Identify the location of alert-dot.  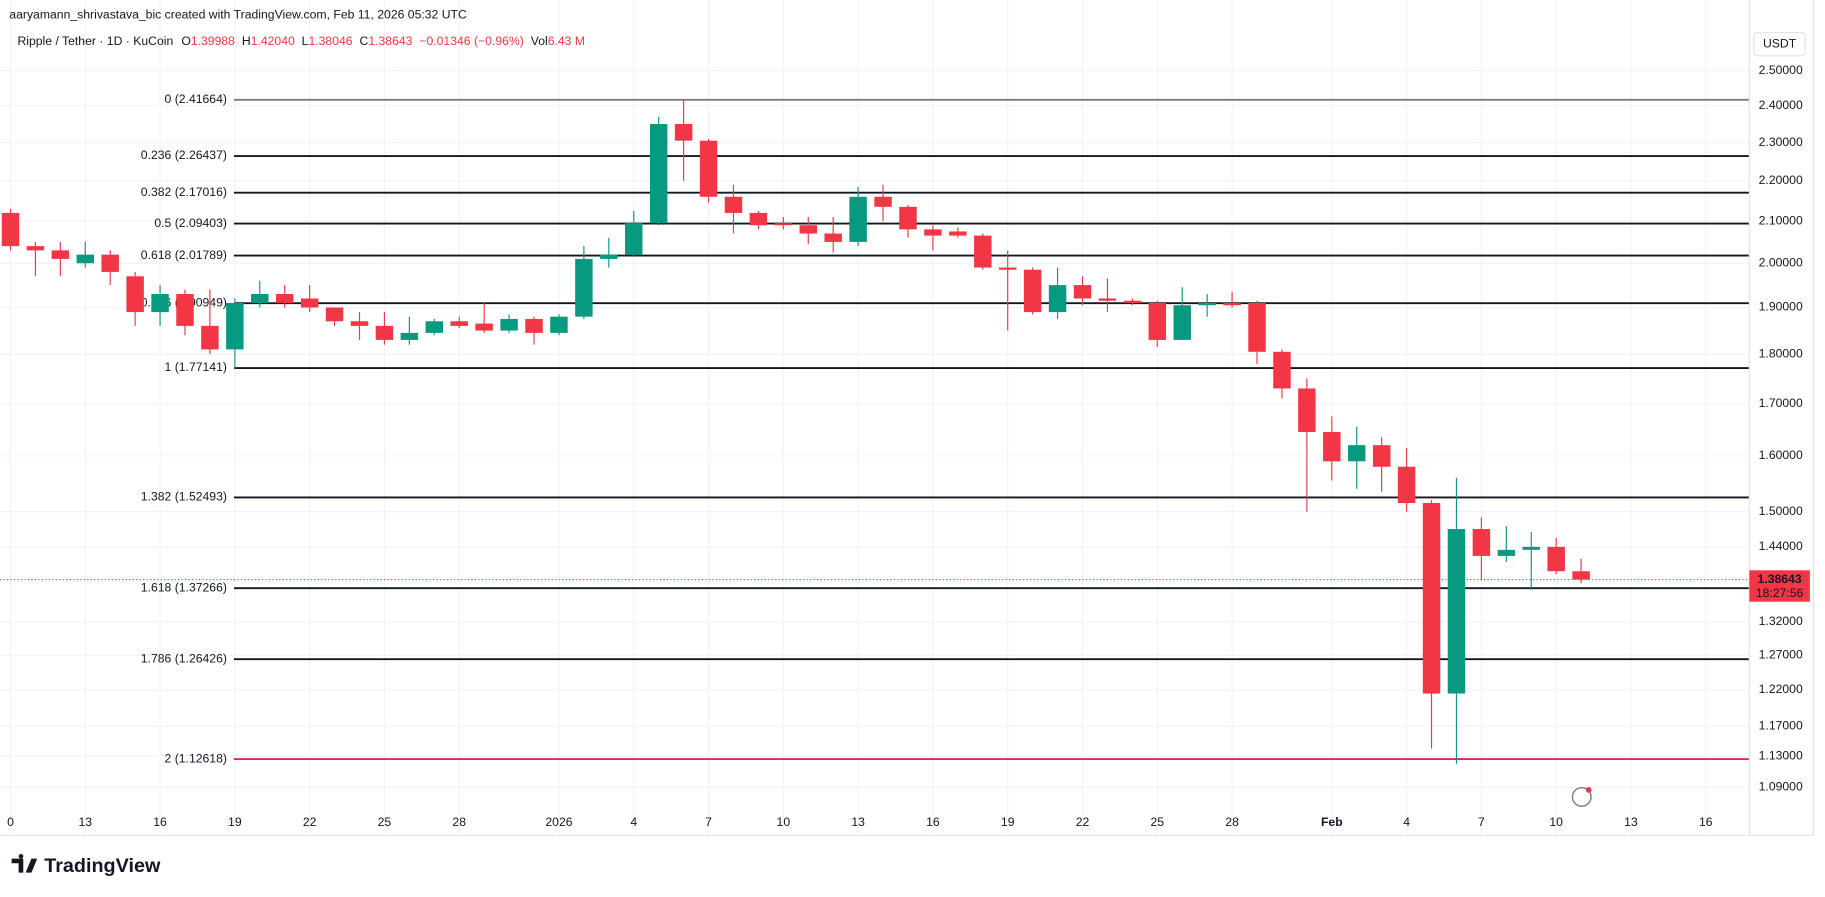
(1588, 790).